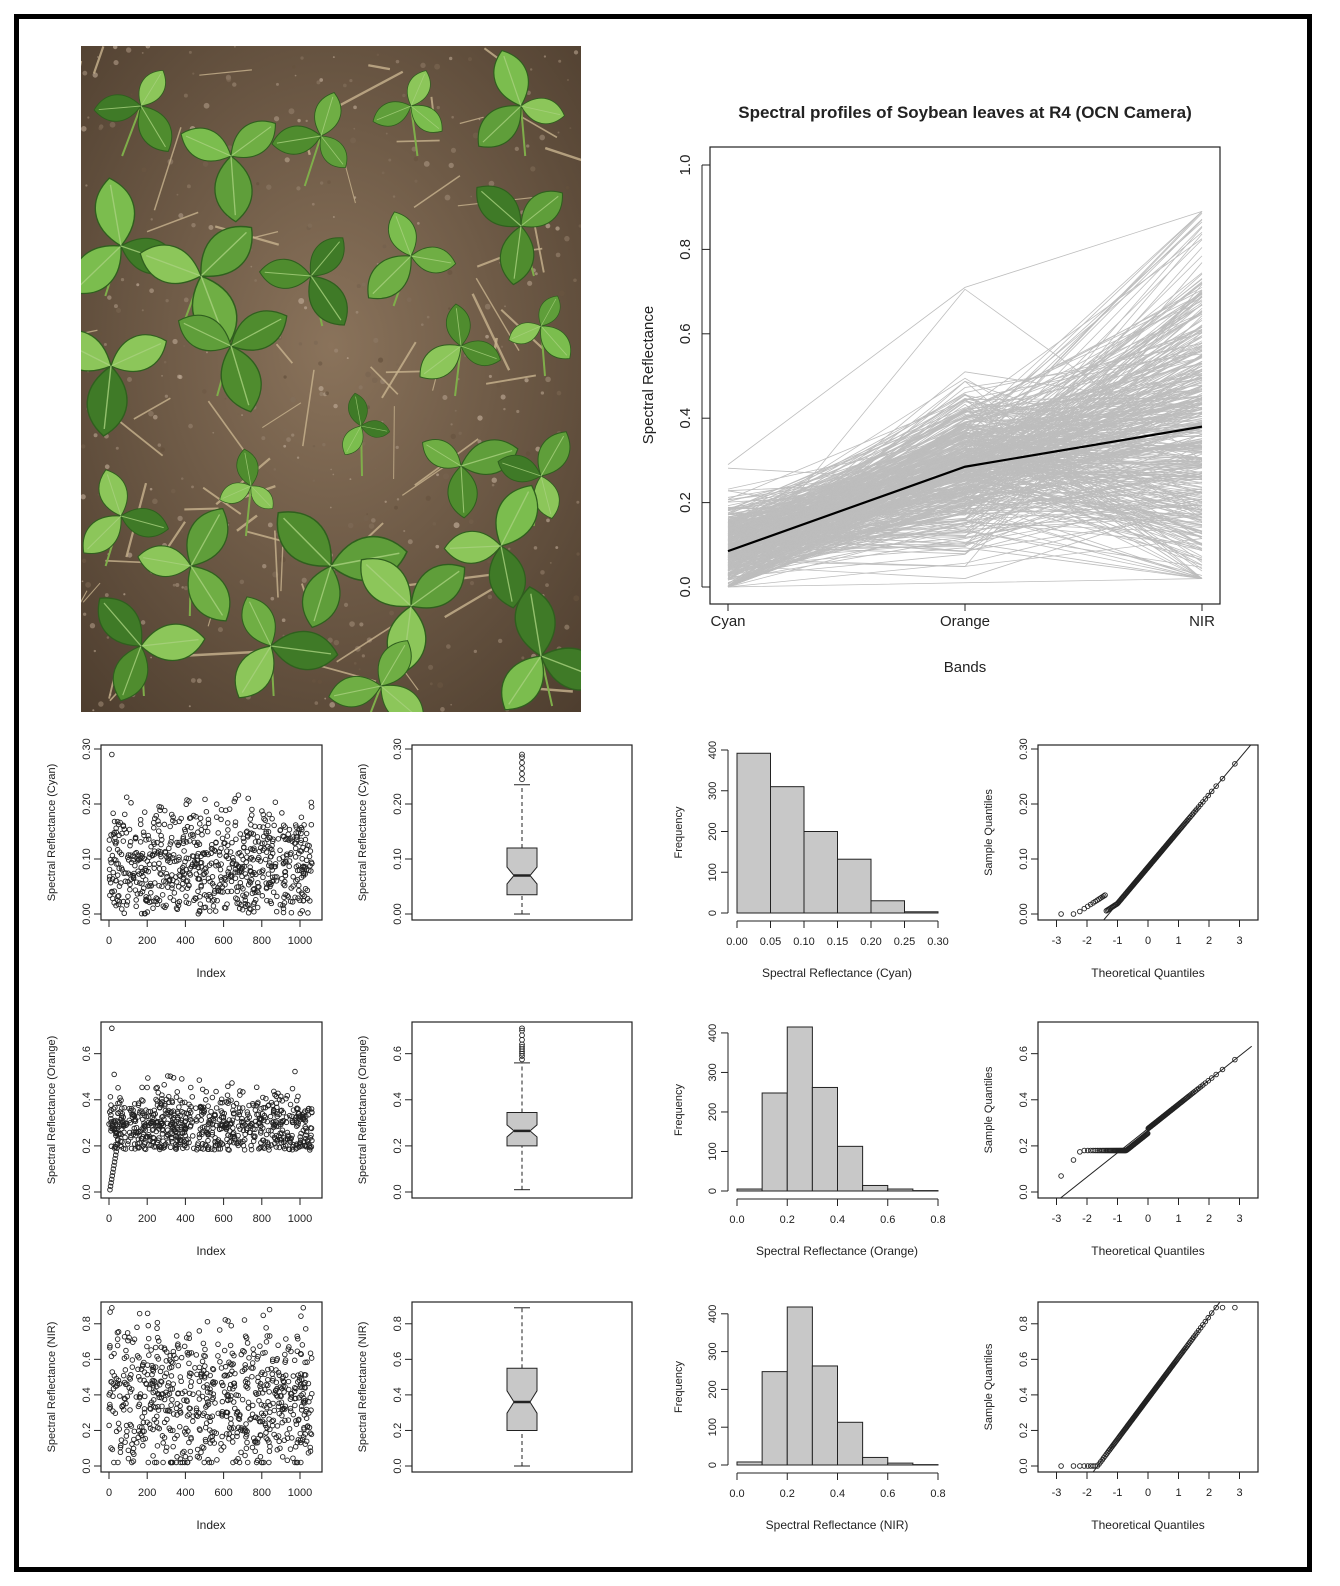 This screenshot has height=1586, width=1340. Describe the element at coordinates (887, 1494) in the screenshot. I see `x-tick-label: 0.6` at that location.